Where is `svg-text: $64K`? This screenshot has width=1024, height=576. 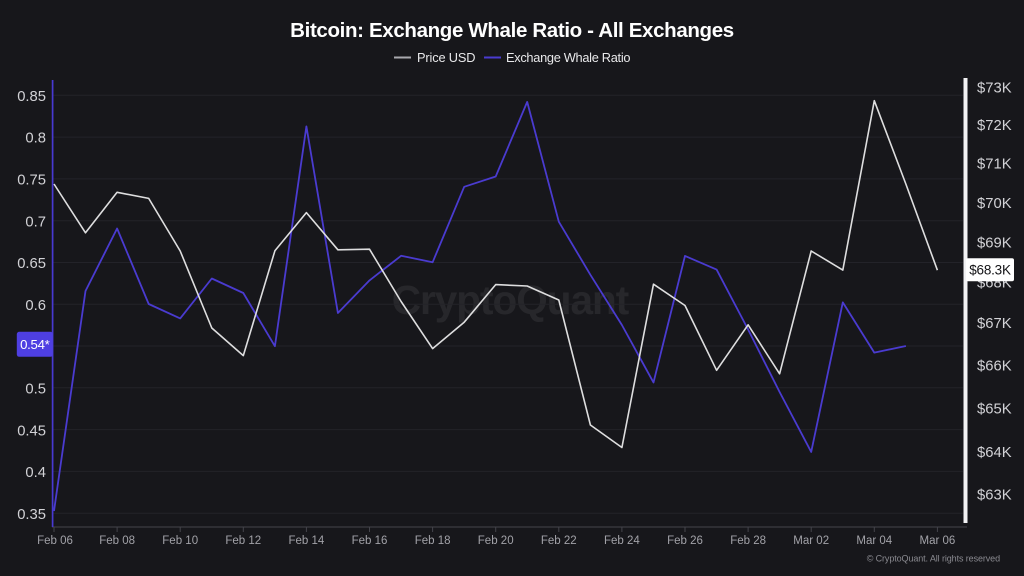 svg-text: $64K is located at coordinates (994, 453).